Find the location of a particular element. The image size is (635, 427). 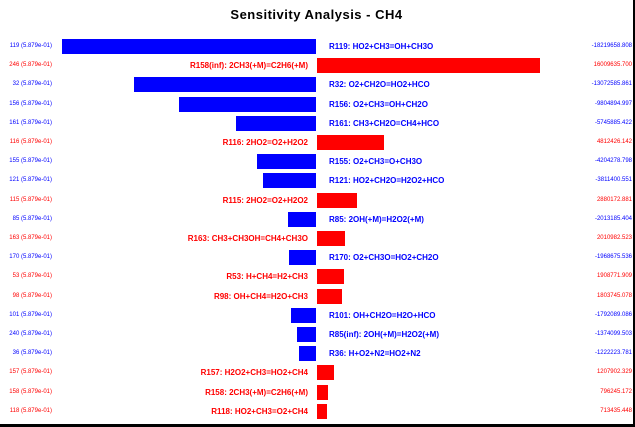

sensitivity-value-label: -3811400.551 is located at coordinates (613, 180).